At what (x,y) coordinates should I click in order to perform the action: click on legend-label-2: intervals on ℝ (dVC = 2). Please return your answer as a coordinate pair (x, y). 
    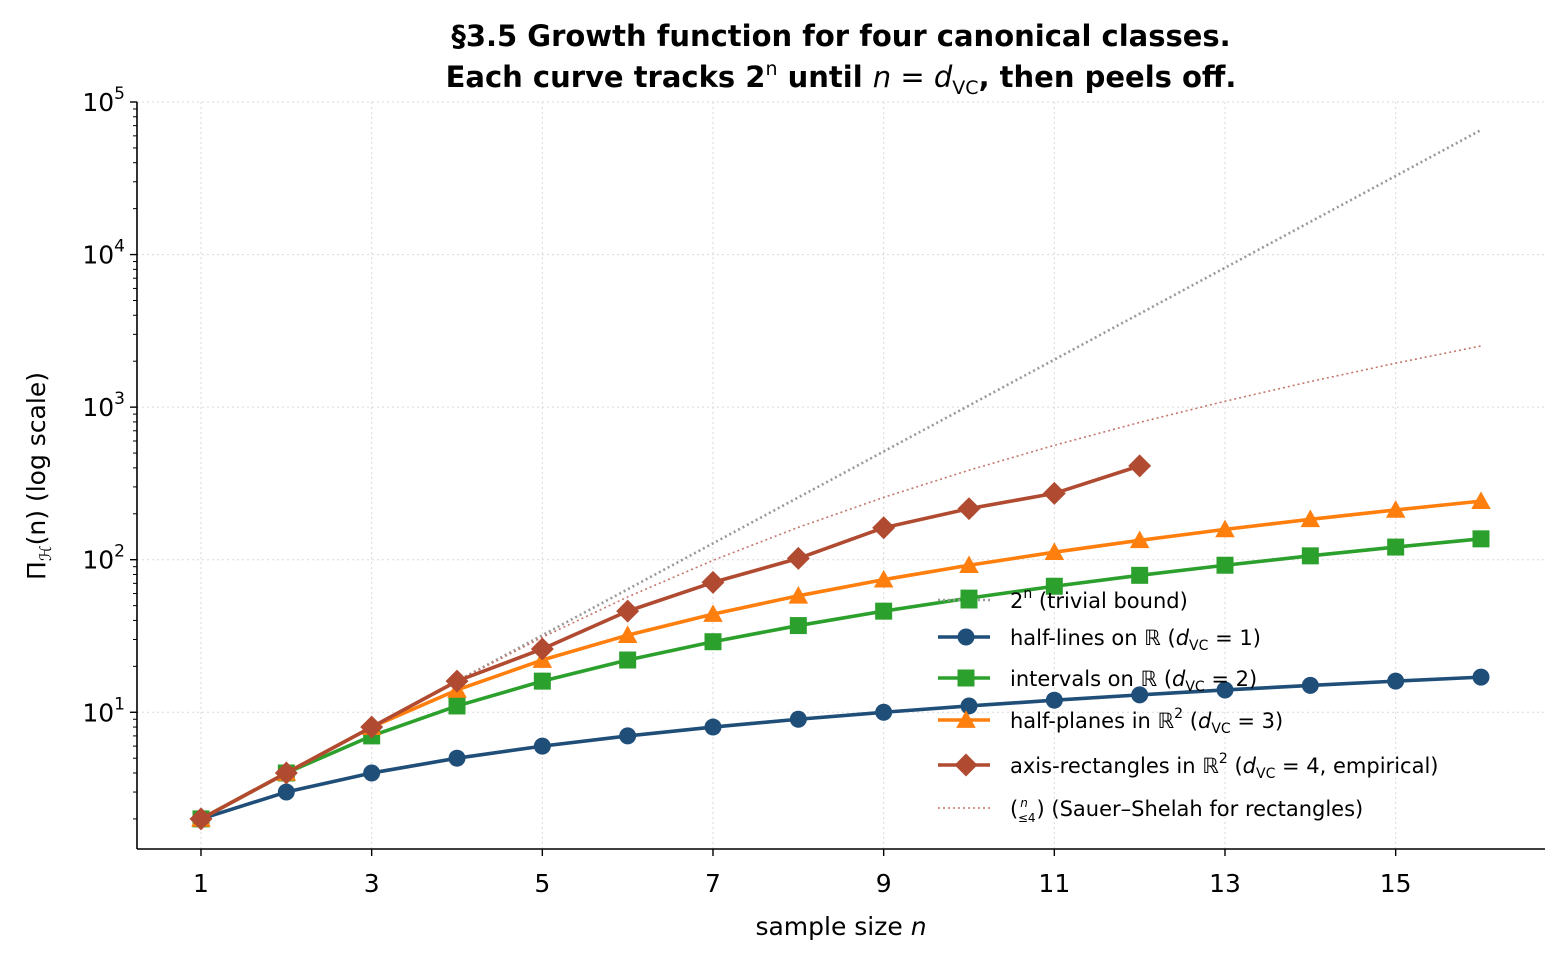
    Looking at the image, I should click on (1133, 681).